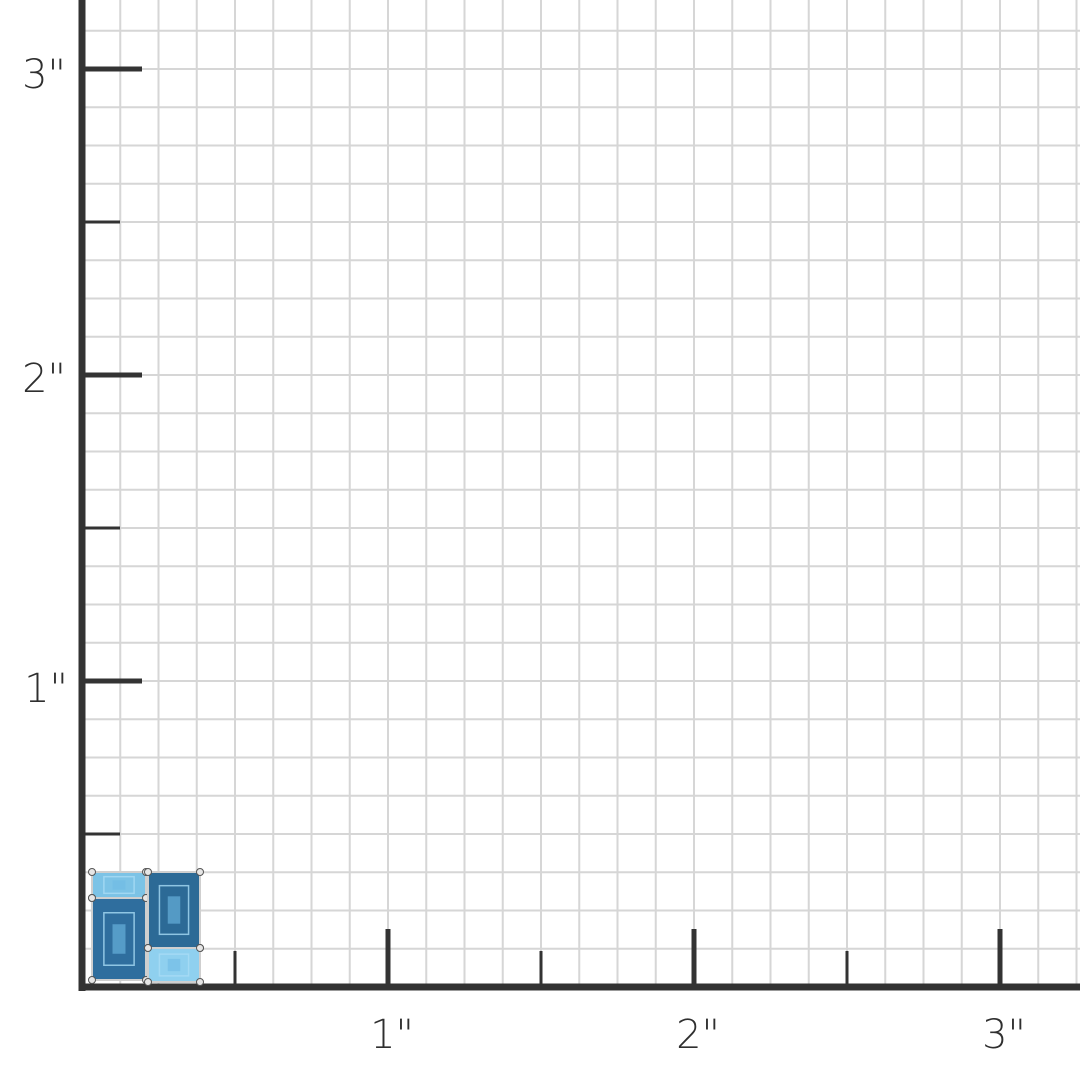  Describe the element at coordinates (1004, 1035) in the screenshot. I see `x-label-3: 3"` at that location.